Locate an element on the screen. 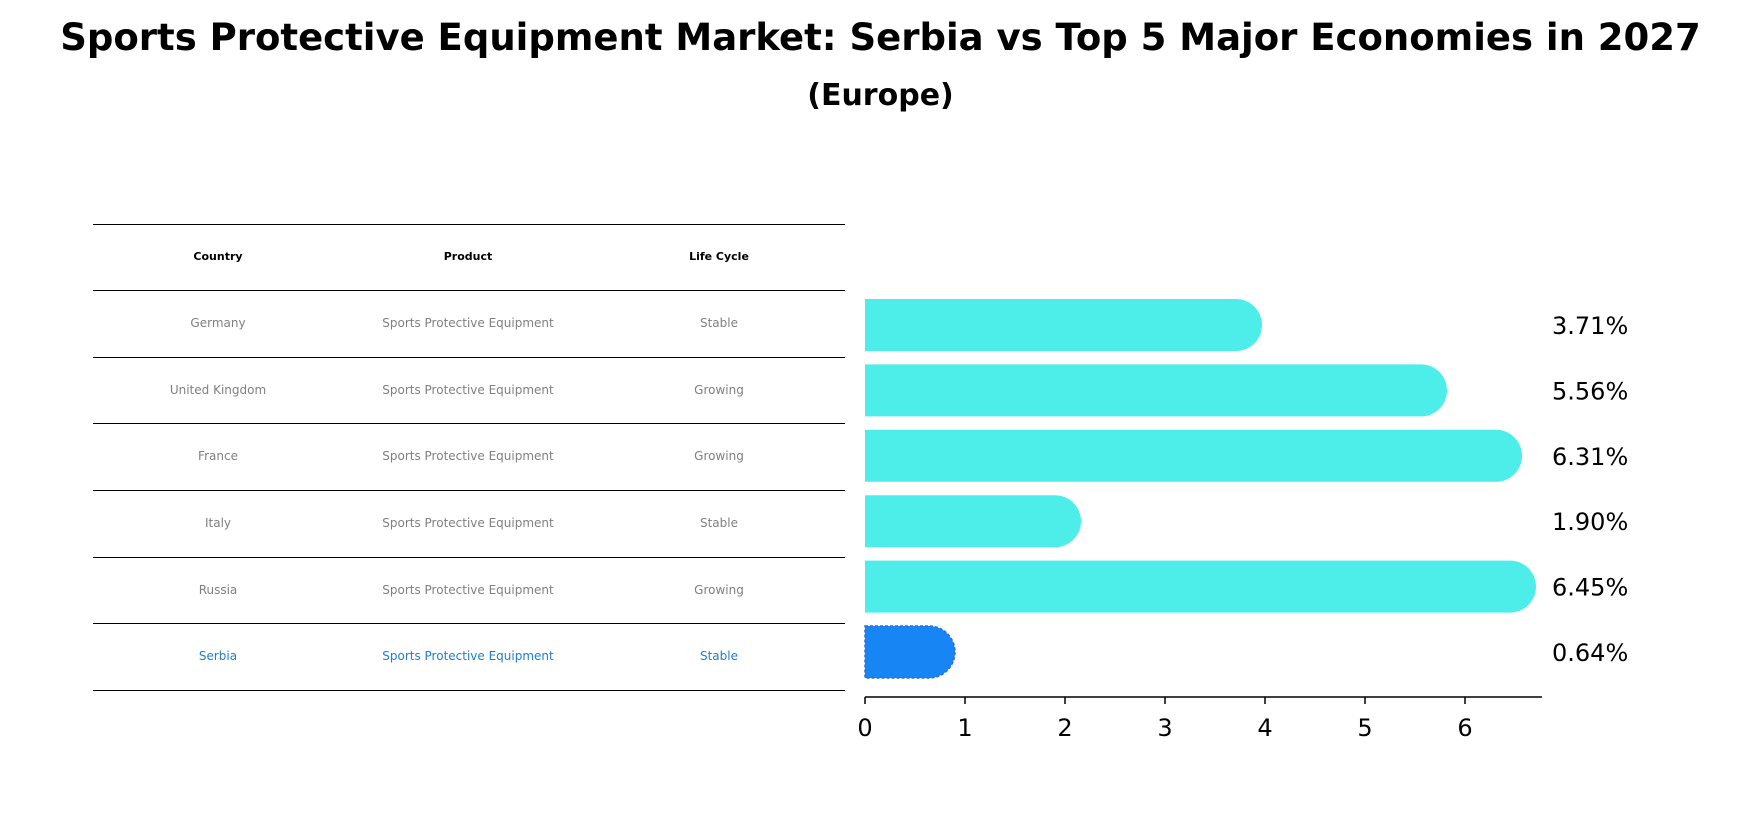 The height and width of the screenshot is (823, 1761). cell-country: United Kingdom is located at coordinates (218, 390).